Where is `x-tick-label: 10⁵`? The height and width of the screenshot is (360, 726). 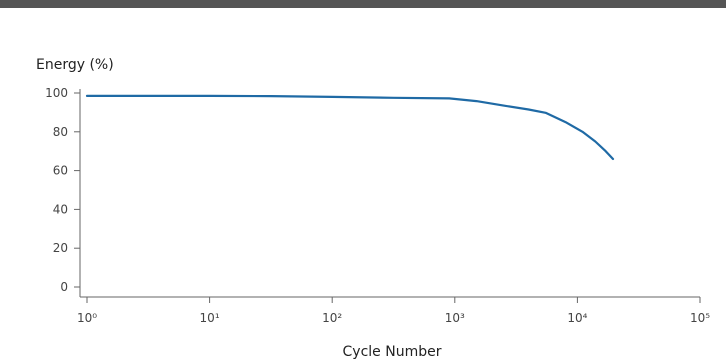
x-tick-label: 10⁵ is located at coordinates (700, 318).